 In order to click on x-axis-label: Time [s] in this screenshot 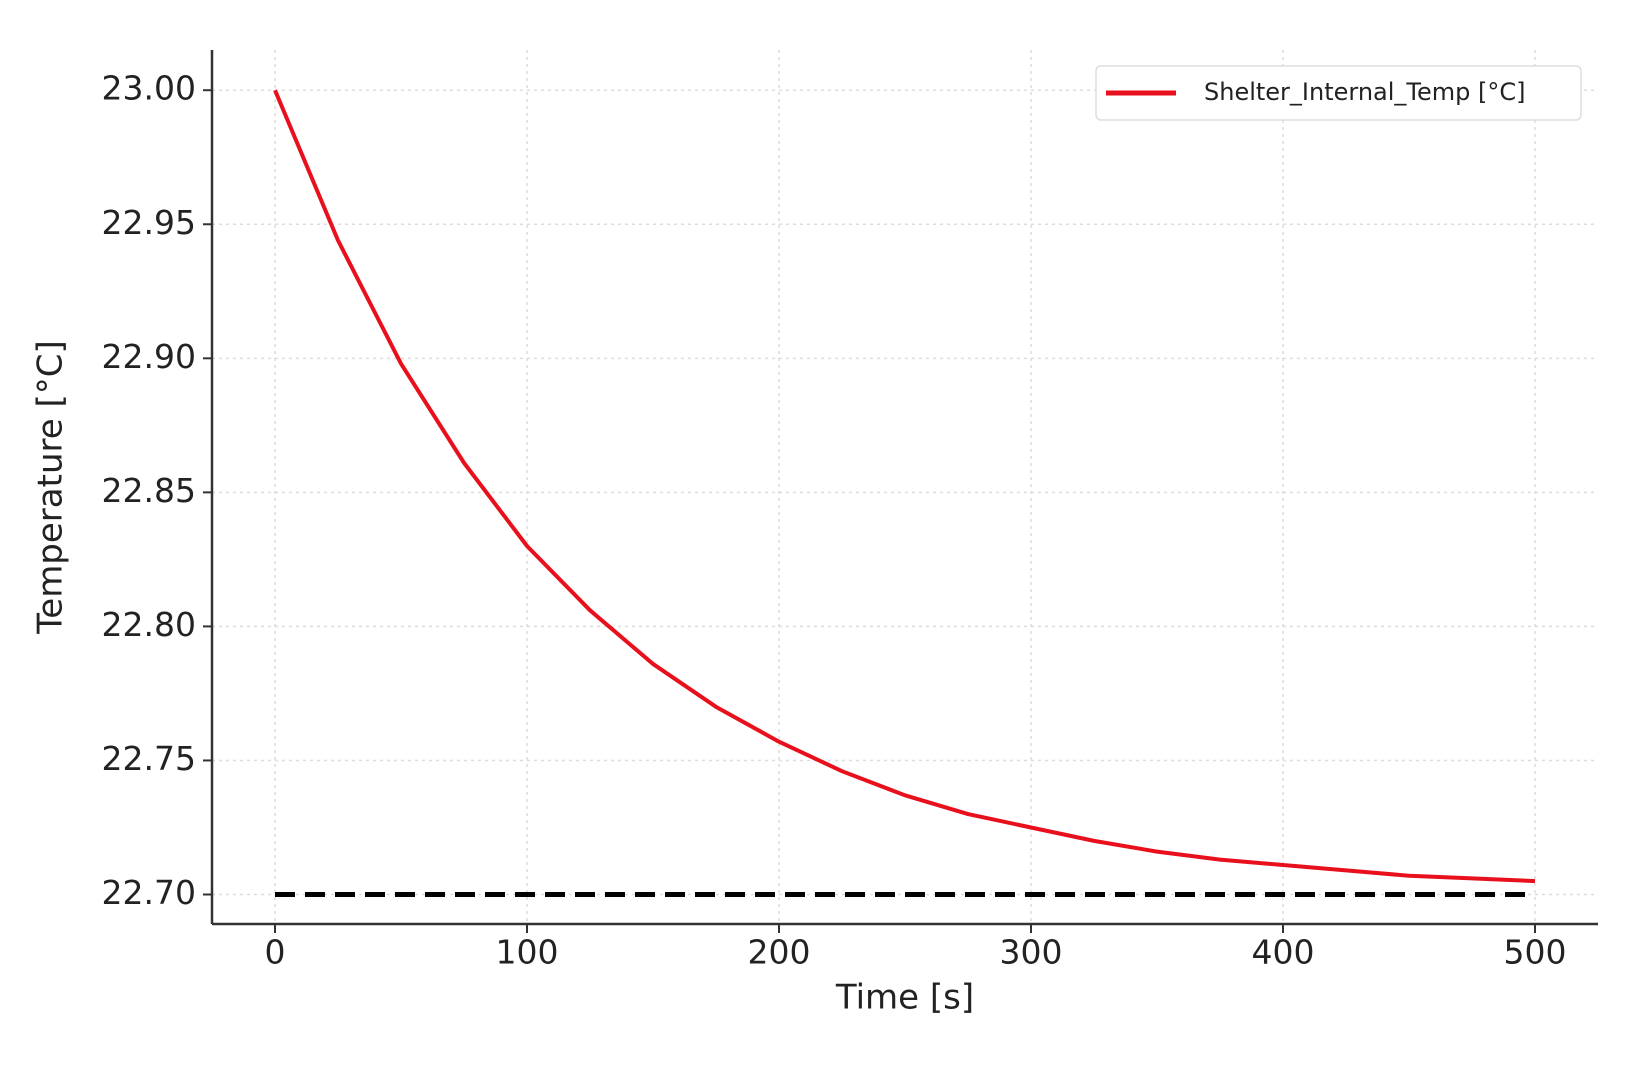, I will do `click(904, 998)`.